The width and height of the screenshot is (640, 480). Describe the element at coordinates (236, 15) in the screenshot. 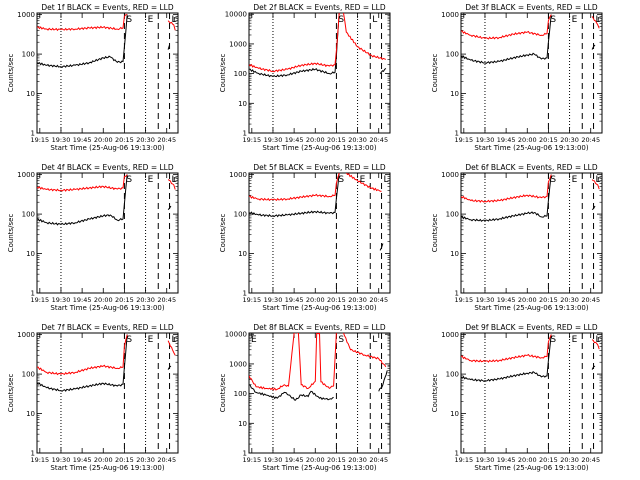

I see `y-tick-label: 10000` at that location.